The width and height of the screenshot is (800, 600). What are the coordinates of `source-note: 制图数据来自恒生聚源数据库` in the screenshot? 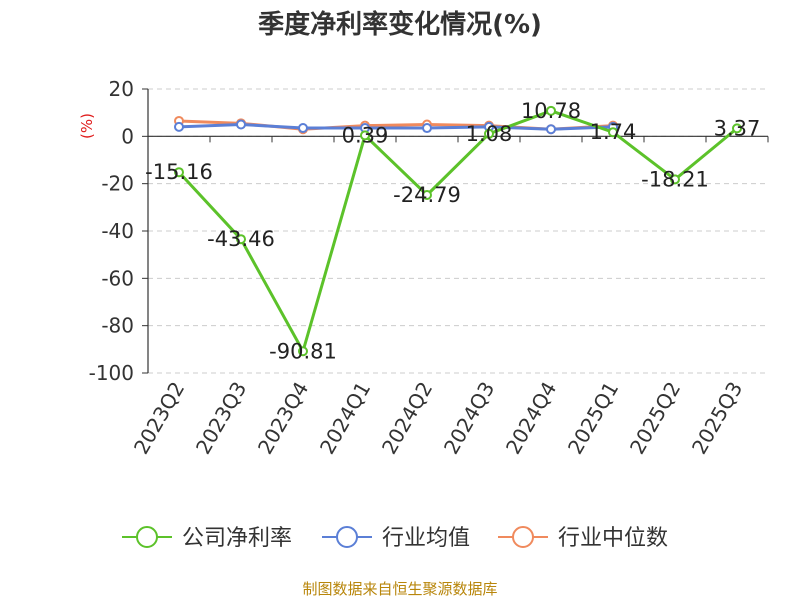 It's located at (400, 589).